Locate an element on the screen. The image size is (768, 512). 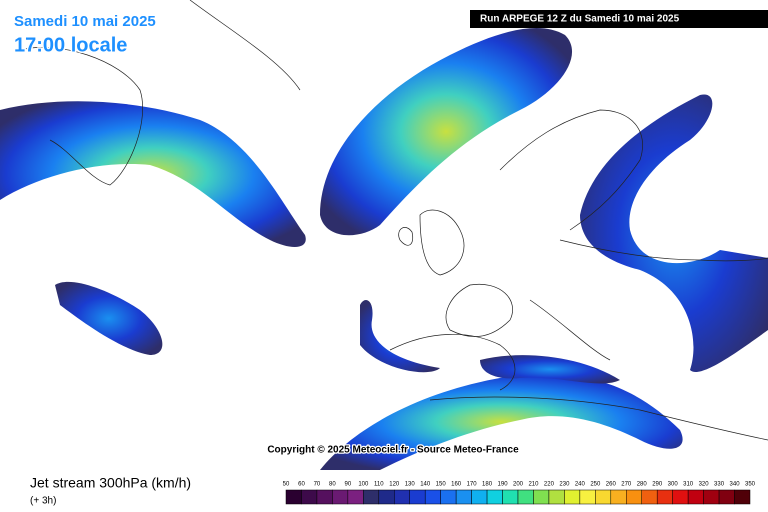
product-title: Jet stream 300hPa (km/h) is located at coordinates (110, 483).